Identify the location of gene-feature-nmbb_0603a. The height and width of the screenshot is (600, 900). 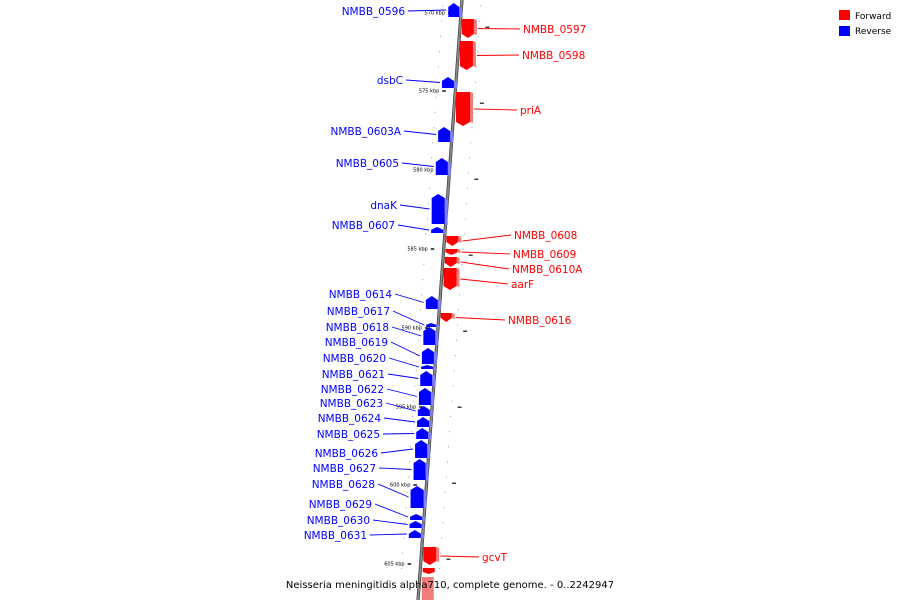
(444, 134).